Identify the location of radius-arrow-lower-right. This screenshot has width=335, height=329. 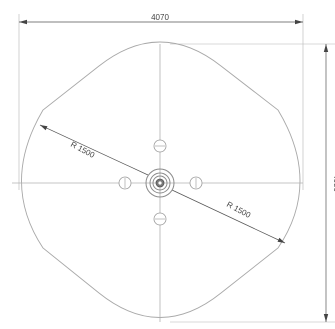
(281, 240).